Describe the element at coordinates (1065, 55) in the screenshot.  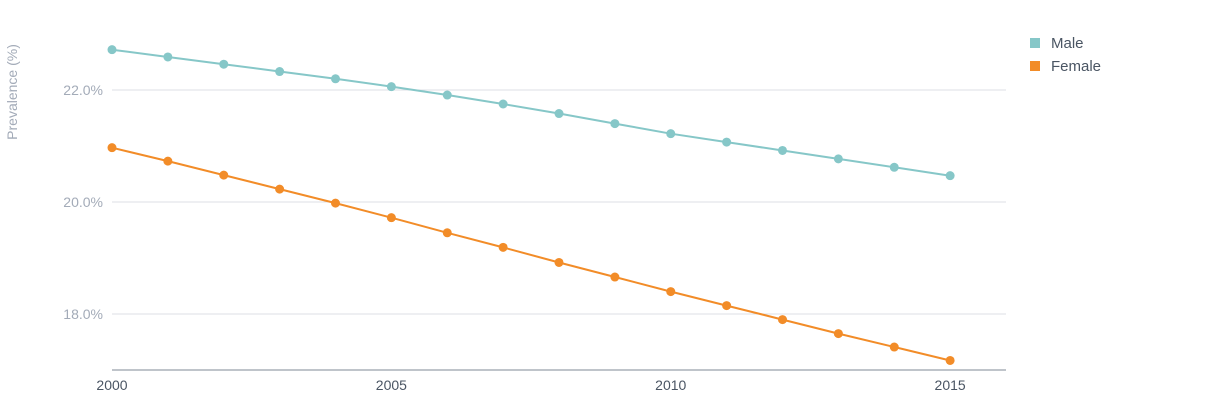
I see `legend: Male Female` at that location.